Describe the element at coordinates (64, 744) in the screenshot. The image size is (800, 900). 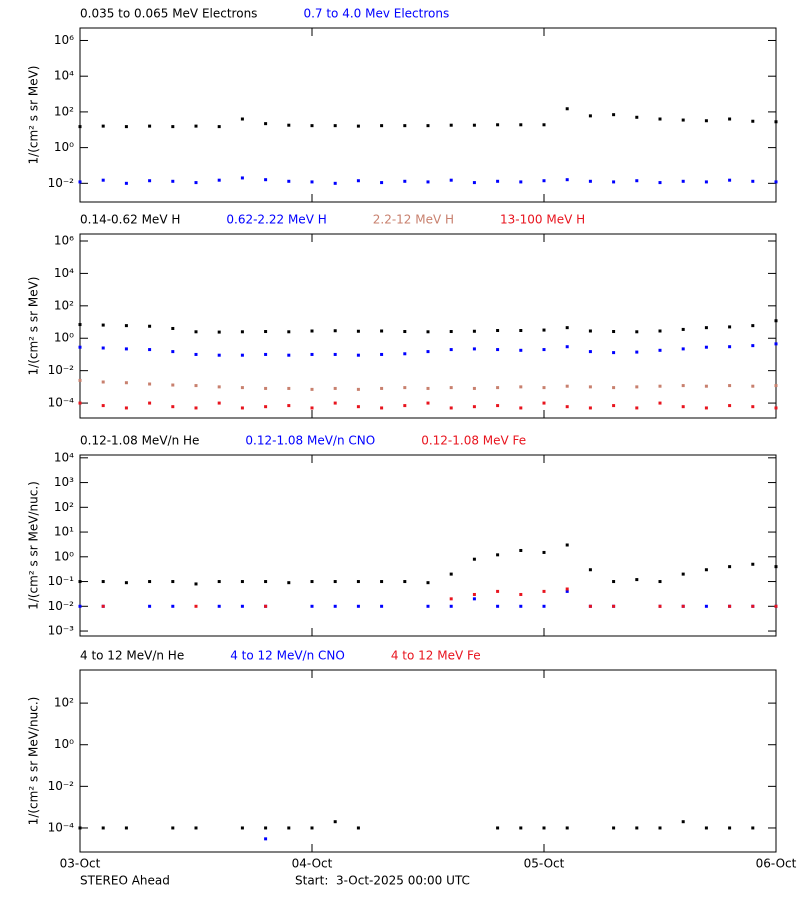
I see `y-tick-label: 10⁰` at that location.